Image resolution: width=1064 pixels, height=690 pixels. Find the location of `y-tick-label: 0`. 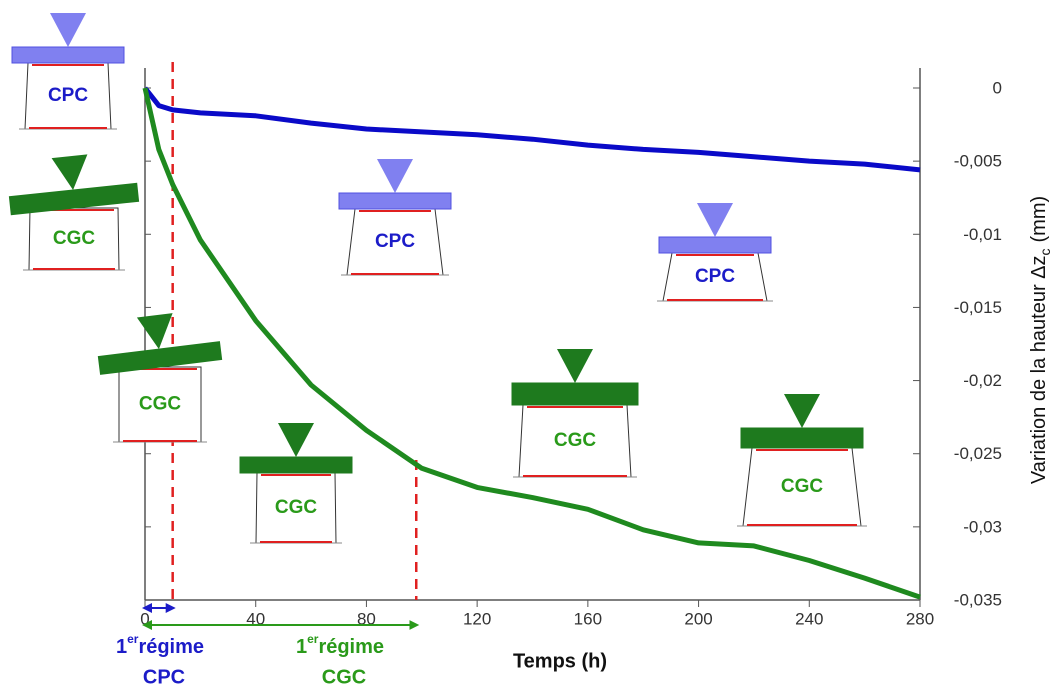

y-tick-label: 0 is located at coordinates (997, 87).